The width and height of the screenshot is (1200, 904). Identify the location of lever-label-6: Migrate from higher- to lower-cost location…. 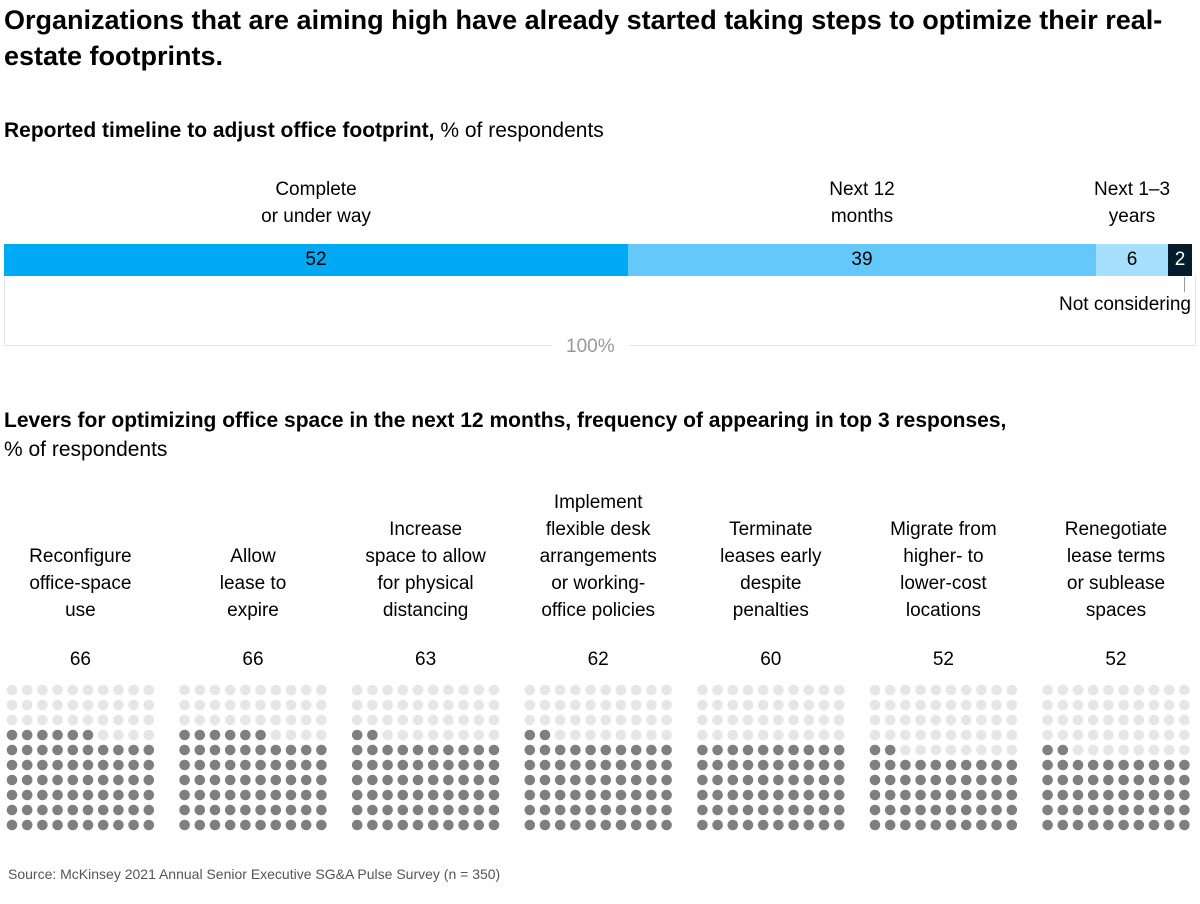
(943, 570).